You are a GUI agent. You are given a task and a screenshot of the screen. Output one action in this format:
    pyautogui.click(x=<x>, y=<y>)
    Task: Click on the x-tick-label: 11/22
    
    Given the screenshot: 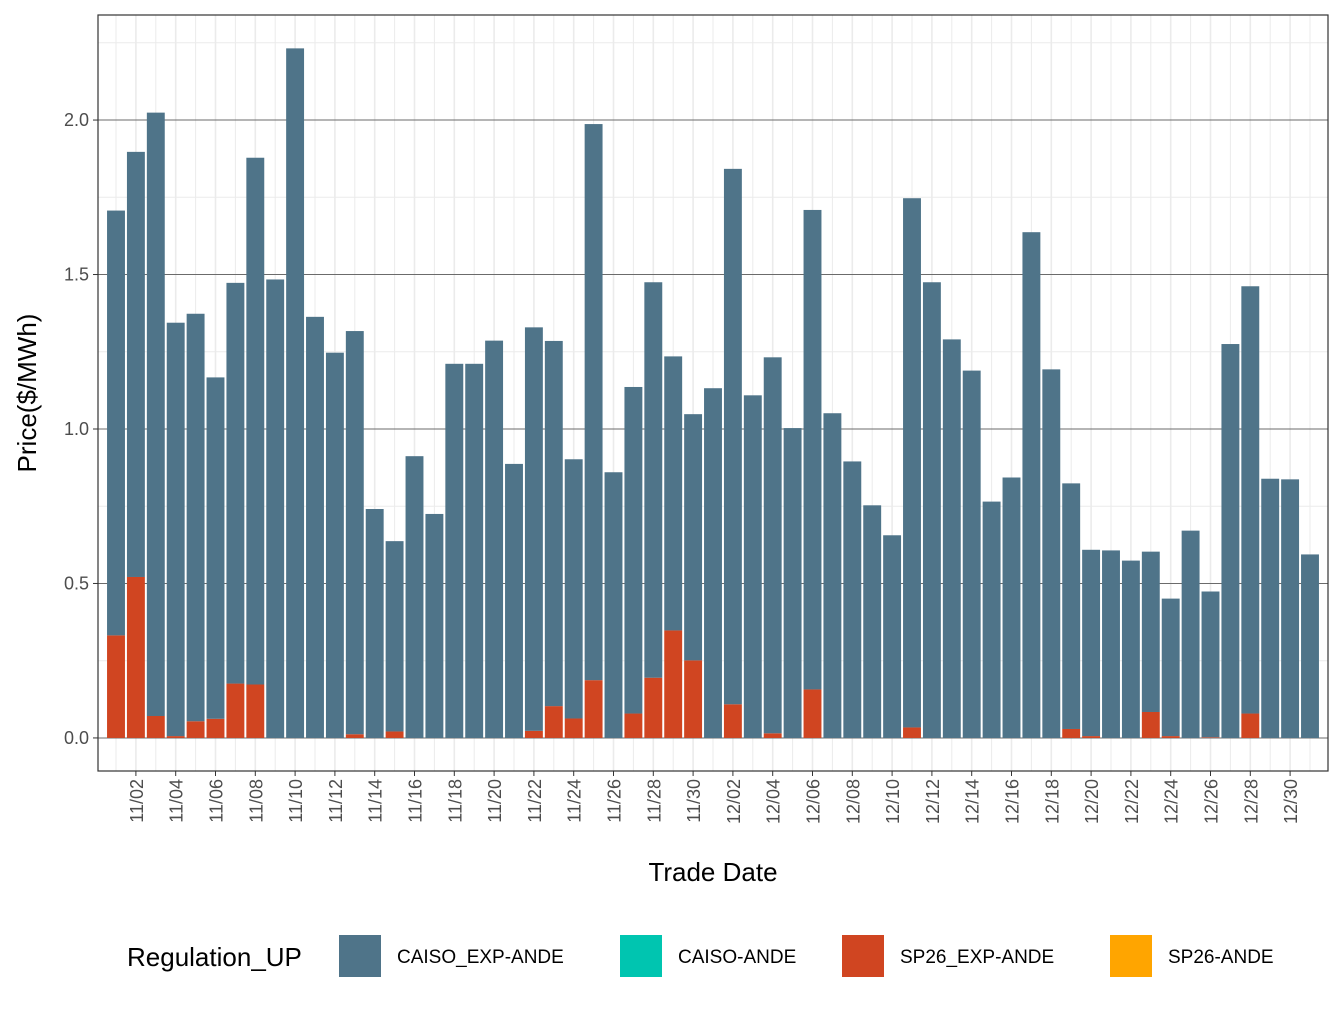 What is the action you would take?
    pyautogui.click(x=535, y=801)
    